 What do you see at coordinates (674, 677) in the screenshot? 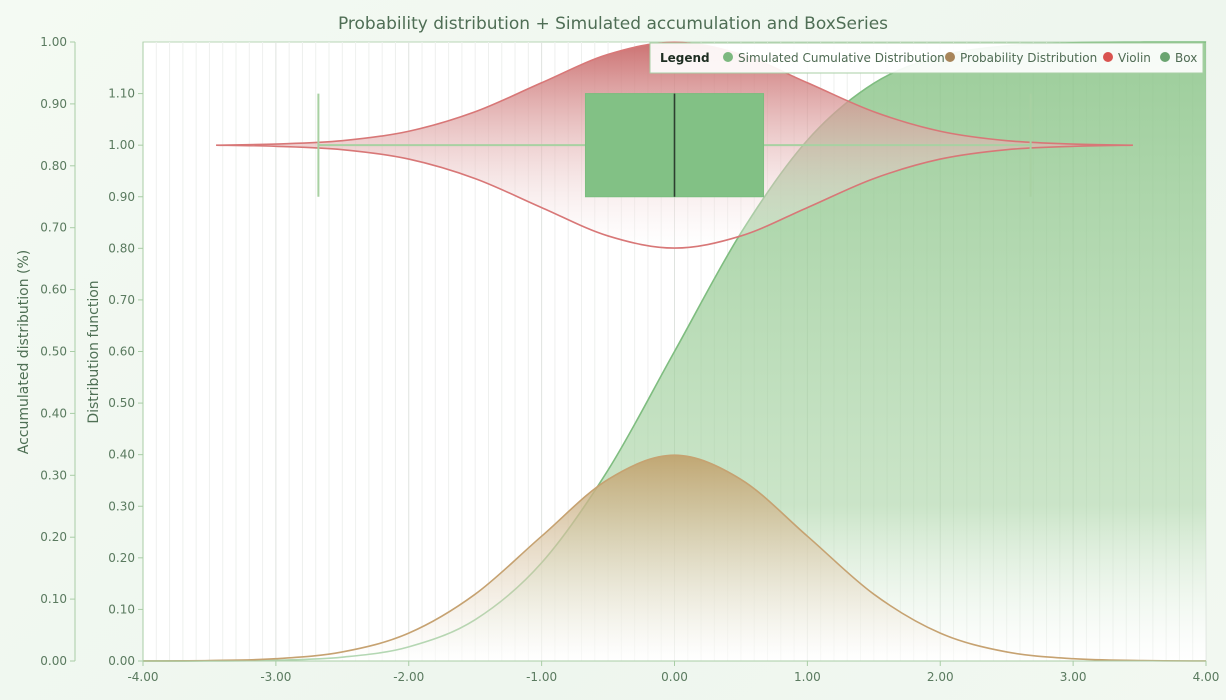
I see `x-tick-label: 0.00` at bounding box center [674, 677].